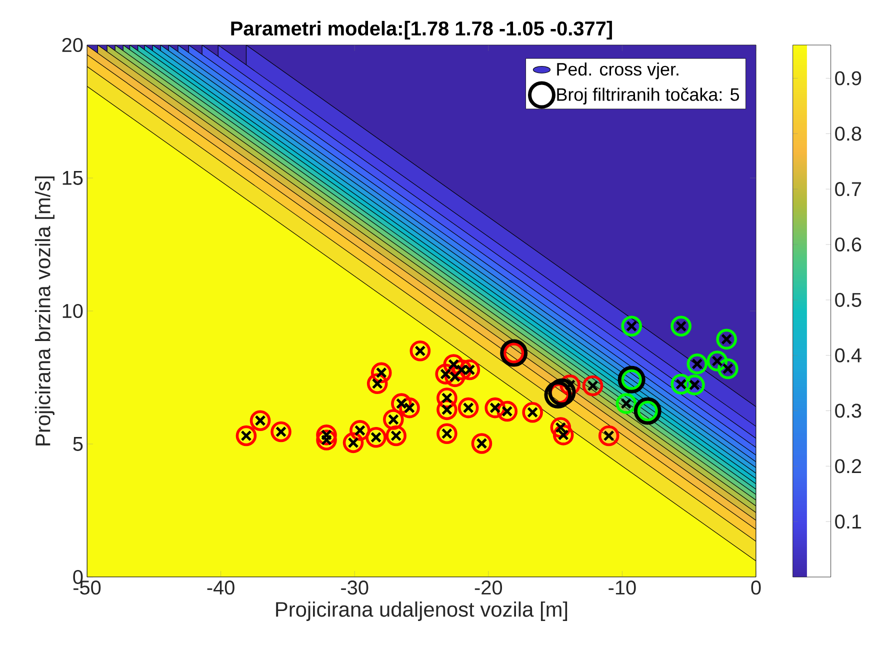 The height and width of the screenshot is (658, 872). I want to click on color-bar-label: 0.6, so click(848, 244).